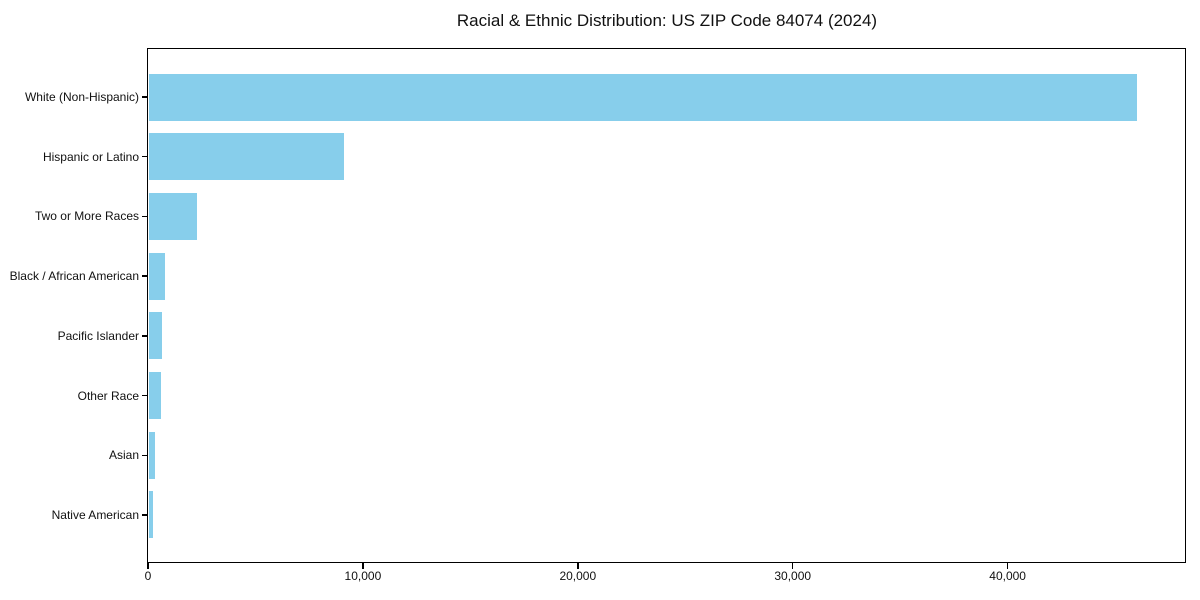 This screenshot has height=600, width=1200. I want to click on bar-hispanic-or-latino, so click(246, 157).